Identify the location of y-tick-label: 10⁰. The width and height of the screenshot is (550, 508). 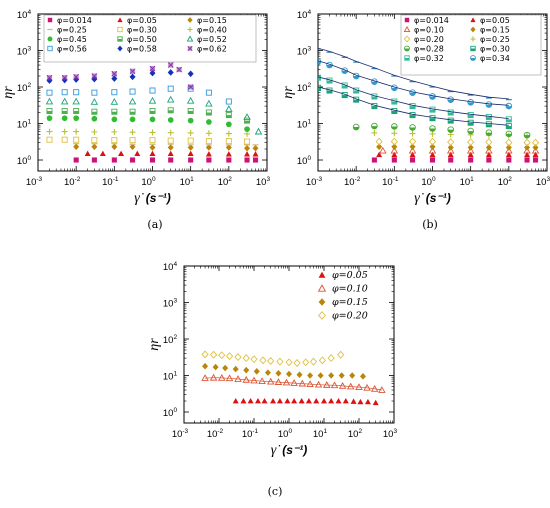
(304, 161).